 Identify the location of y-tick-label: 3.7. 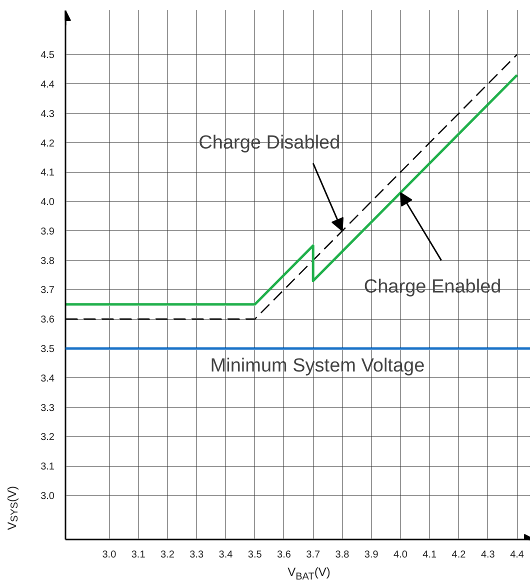
(47, 290).